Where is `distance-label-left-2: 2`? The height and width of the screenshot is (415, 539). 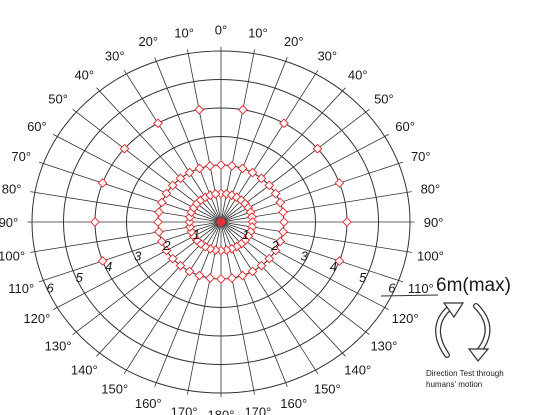
distance-label-left-2: 2 is located at coordinates (166, 245).